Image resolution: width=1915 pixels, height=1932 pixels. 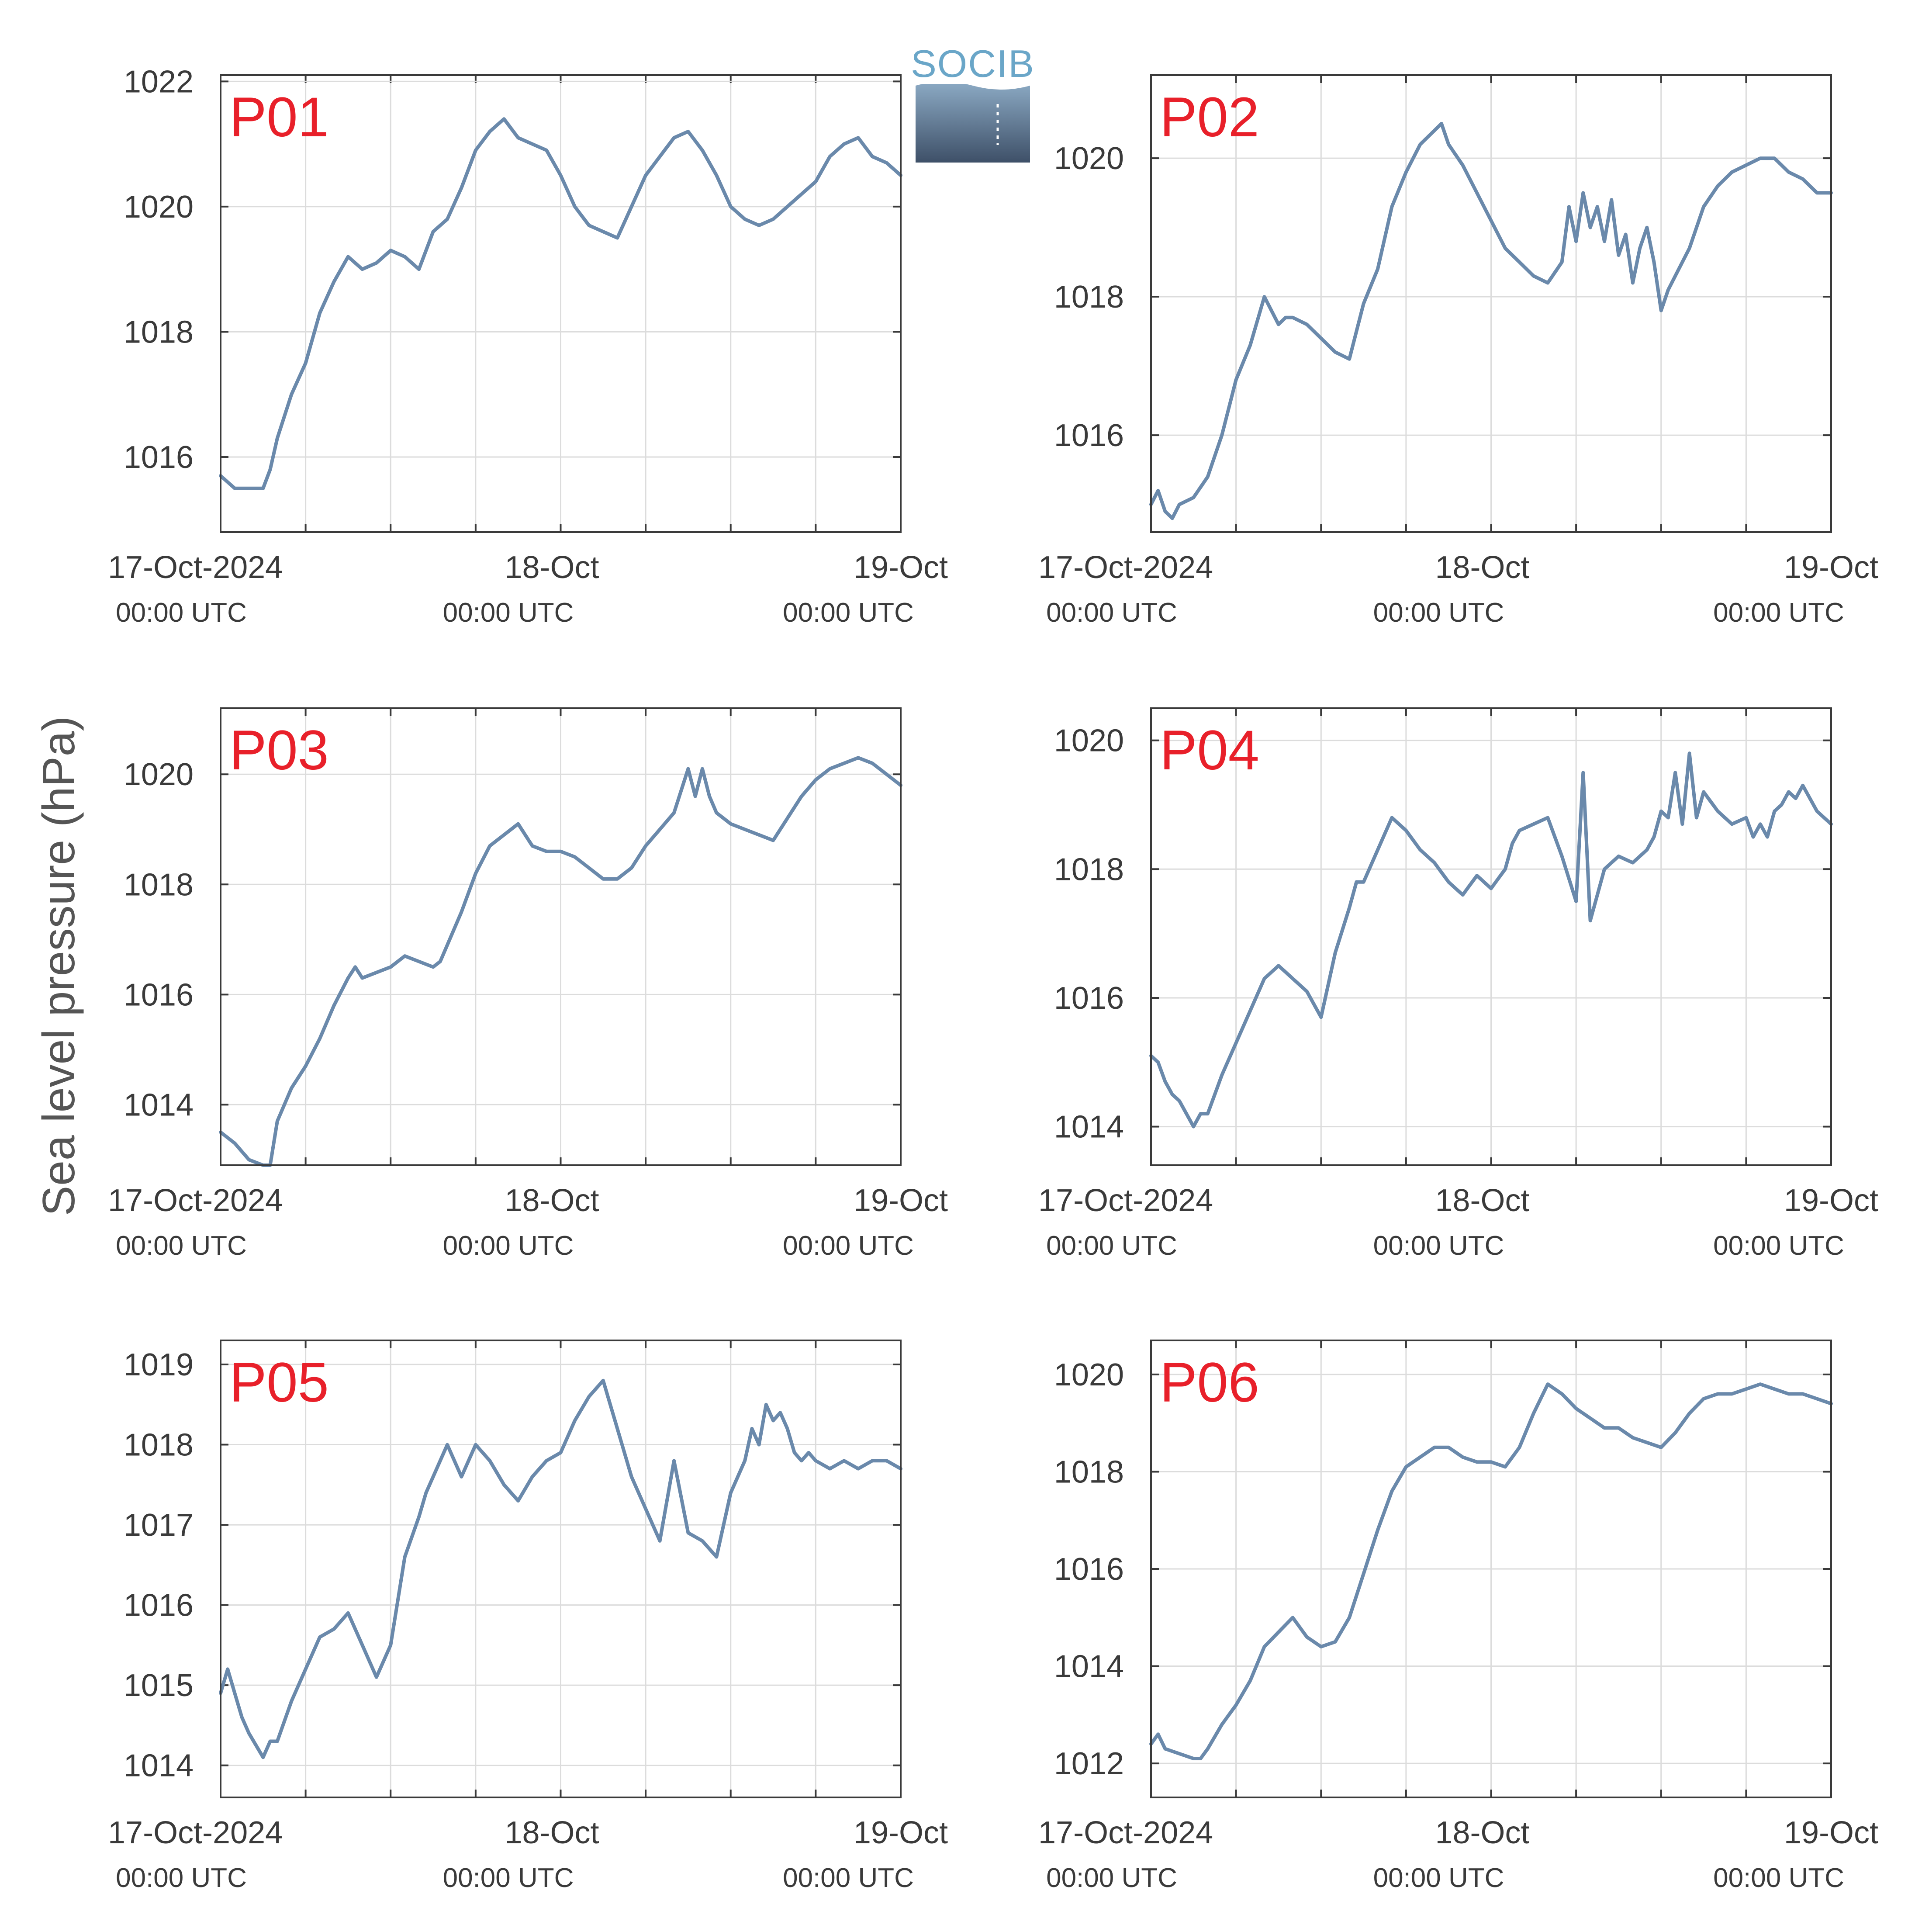 What do you see at coordinates (973, 86) in the screenshot?
I see `logo-wave` at bounding box center [973, 86].